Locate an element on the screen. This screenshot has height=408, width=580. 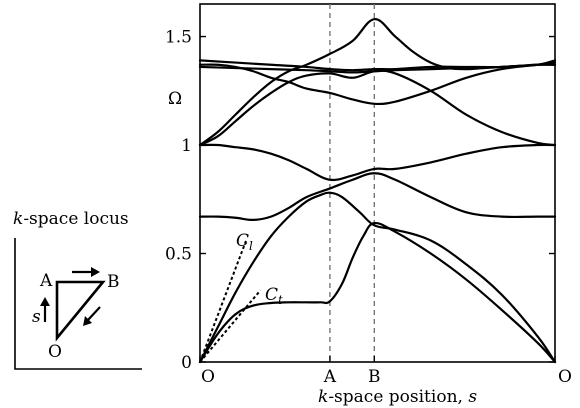
x-tick-label-3: O is located at coordinates (565, 377).